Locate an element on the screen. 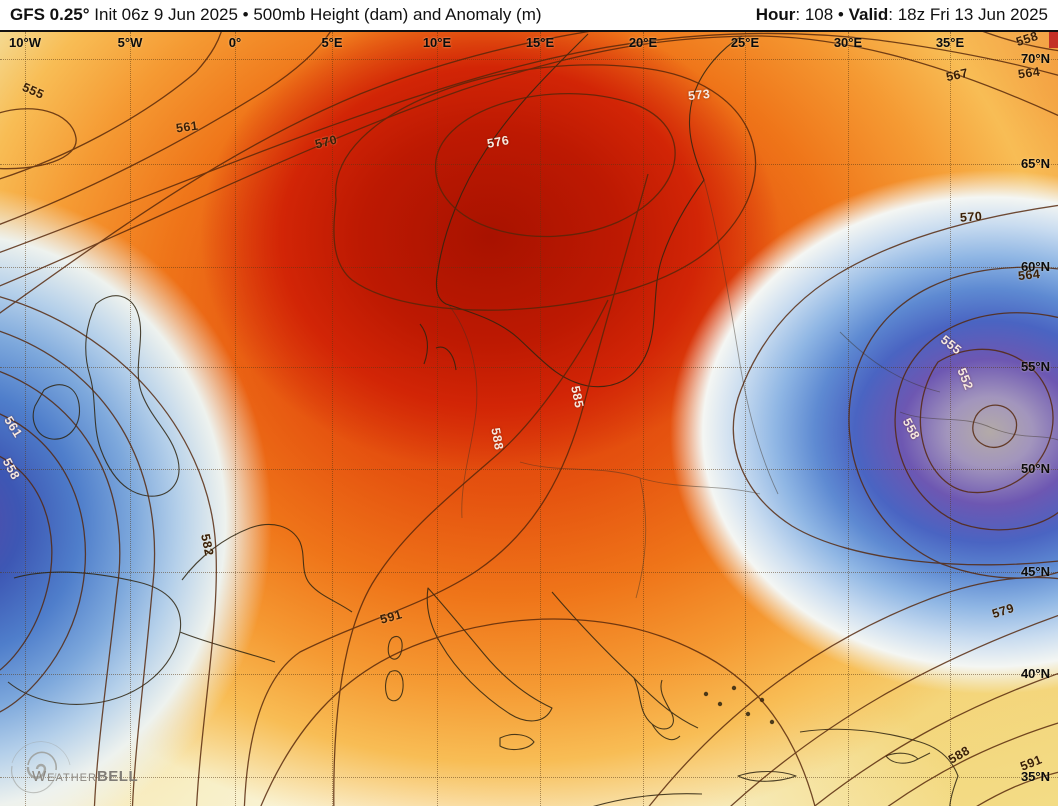 The height and width of the screenshot is (806, 1058). valid-label: Valid is located at coordinates (868, 14).